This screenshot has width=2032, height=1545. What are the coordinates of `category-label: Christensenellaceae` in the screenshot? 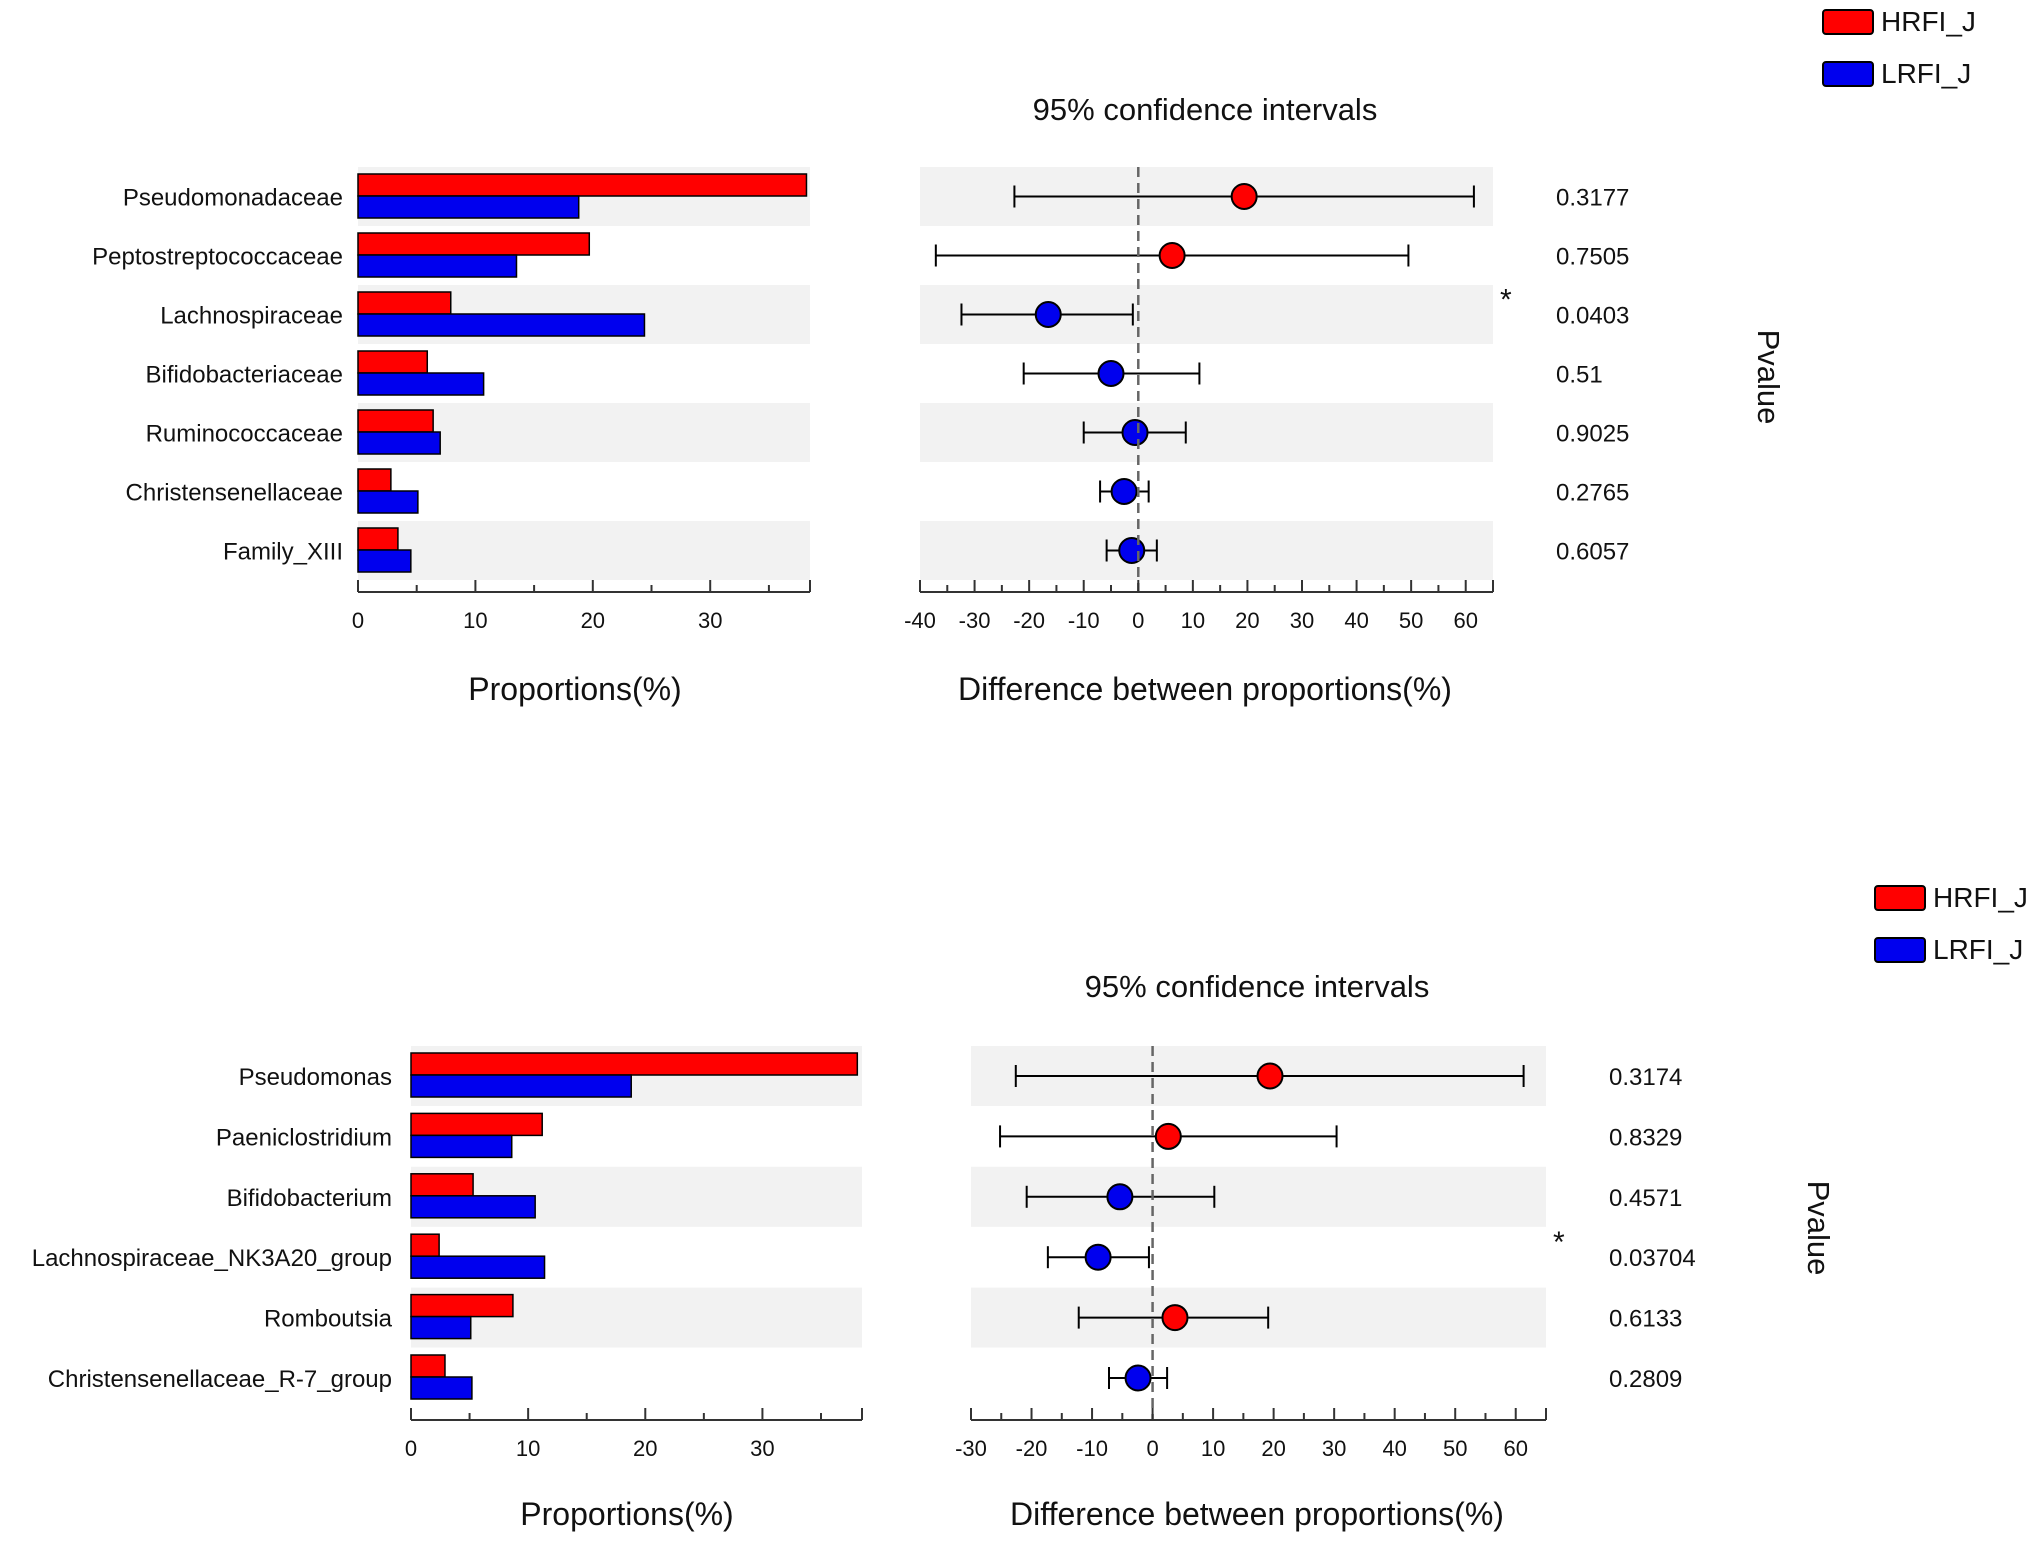 It's located at (234, 493).